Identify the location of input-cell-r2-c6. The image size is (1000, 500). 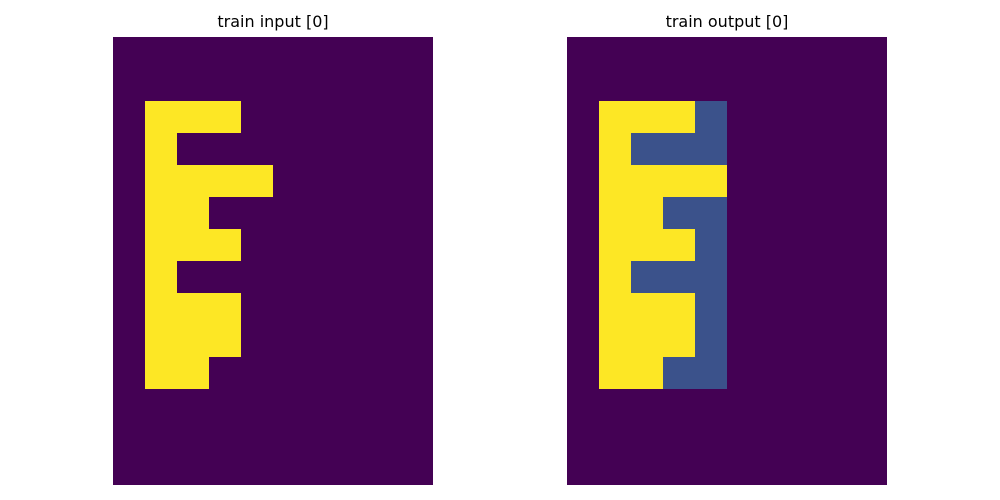
(321, 117).